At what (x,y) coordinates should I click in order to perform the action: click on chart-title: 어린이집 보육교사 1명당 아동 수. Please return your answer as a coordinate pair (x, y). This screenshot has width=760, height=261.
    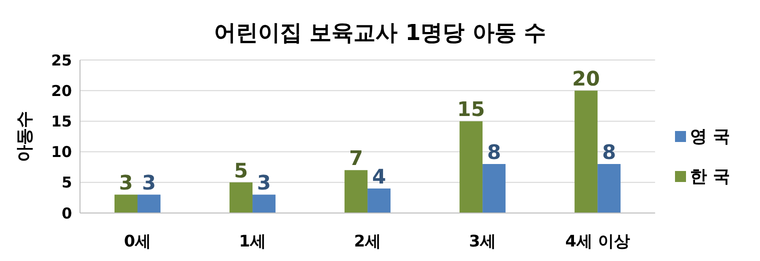
    Looking at the image, I should click on (380, 34).